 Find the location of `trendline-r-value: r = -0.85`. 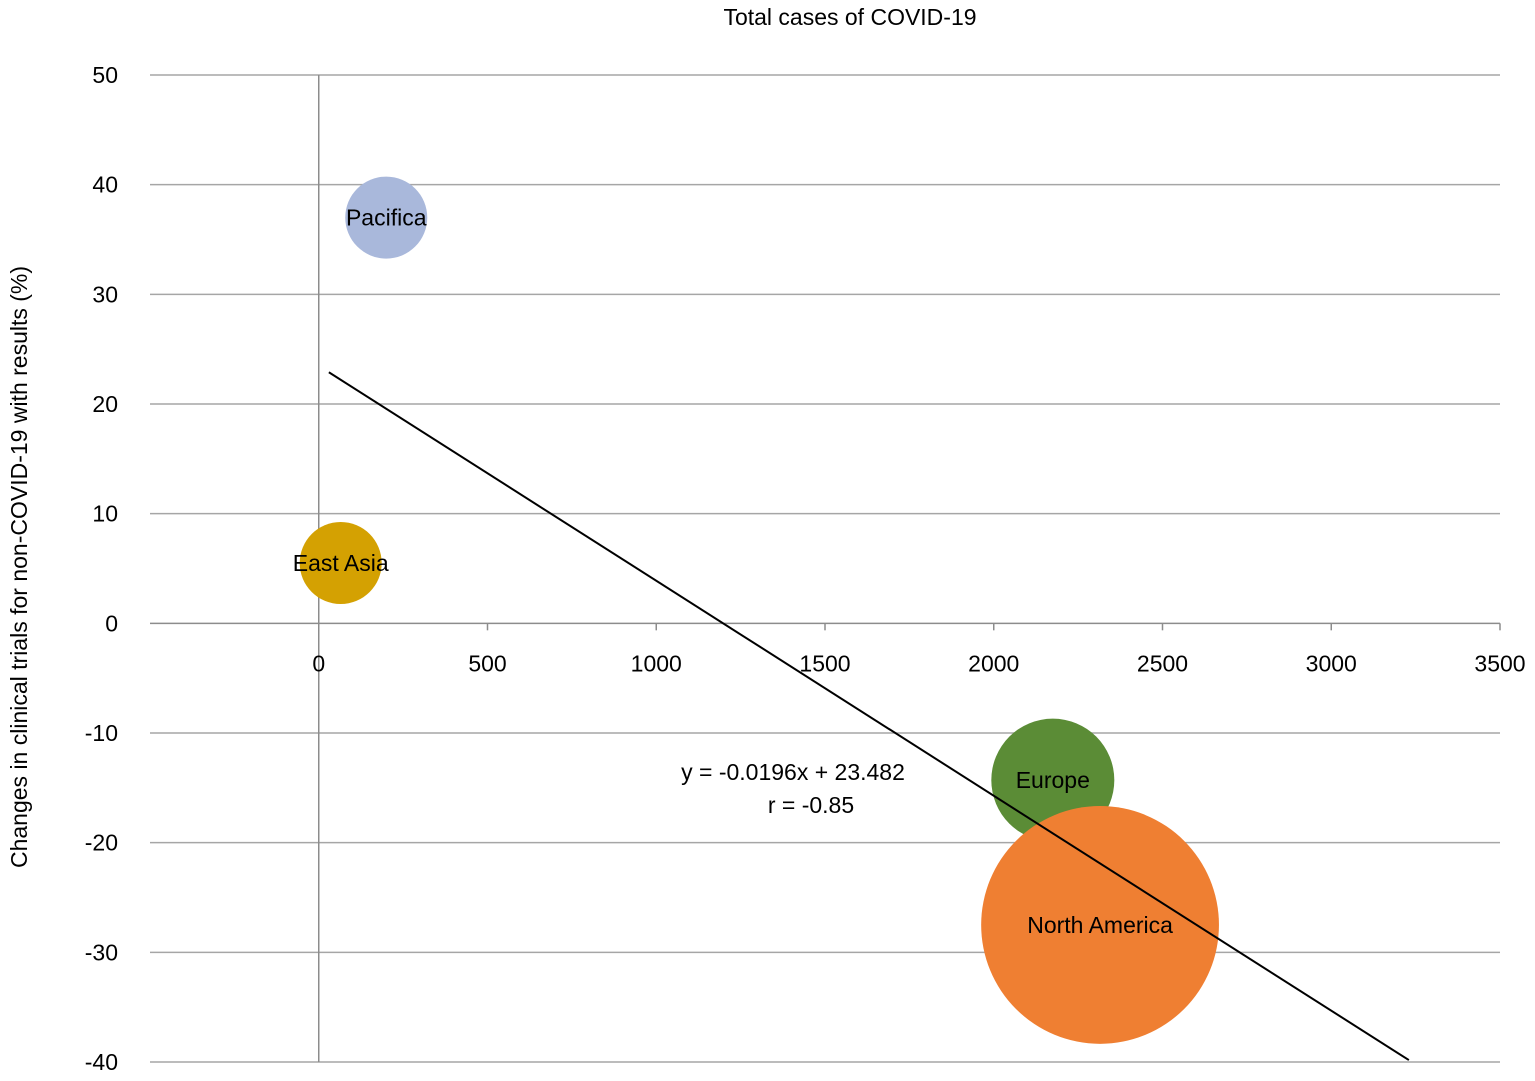

trendline-r-value: r = -0.85 is located at coordinates (811, 805).